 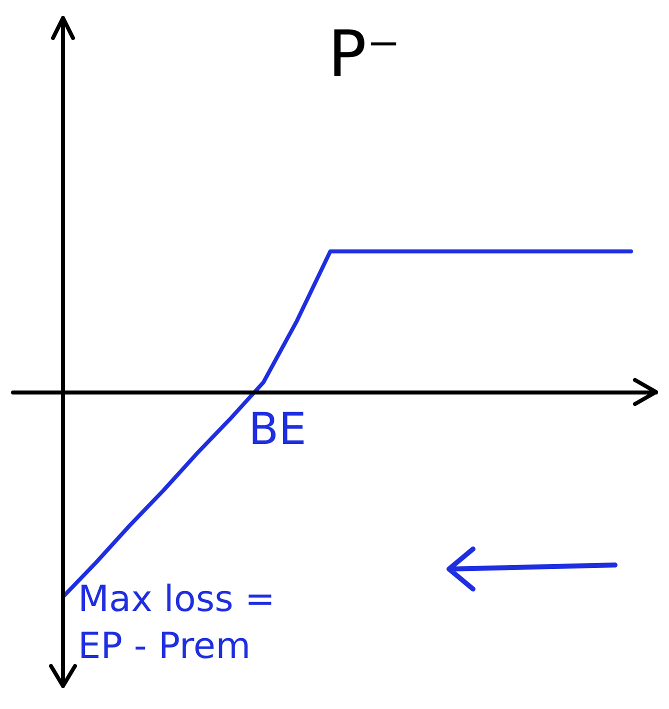 I want to click on annotation: Max loss = EP - Prem, so click(x=177, y=623).